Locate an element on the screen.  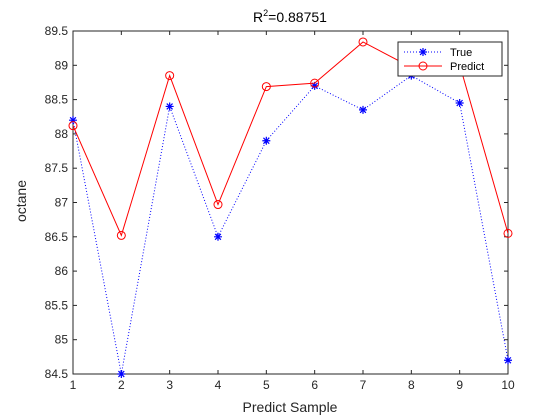
y-axis-label: octane is located at coordinates (21, 201).